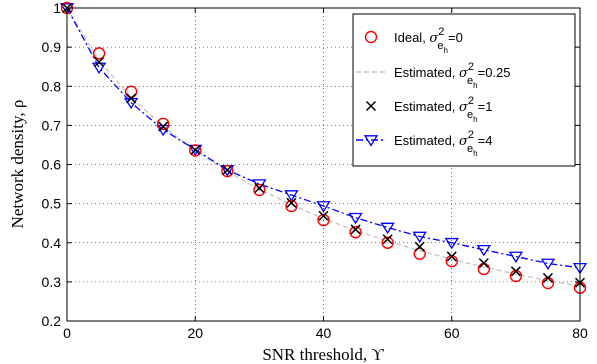 Image resolution: width=597 pixels, height=364 pixels. What do you see at coordinates (428, 40) in the screenshot?
I see `legend-label: Ideal, σ2 eh=0` at bounding box center [428, 40].